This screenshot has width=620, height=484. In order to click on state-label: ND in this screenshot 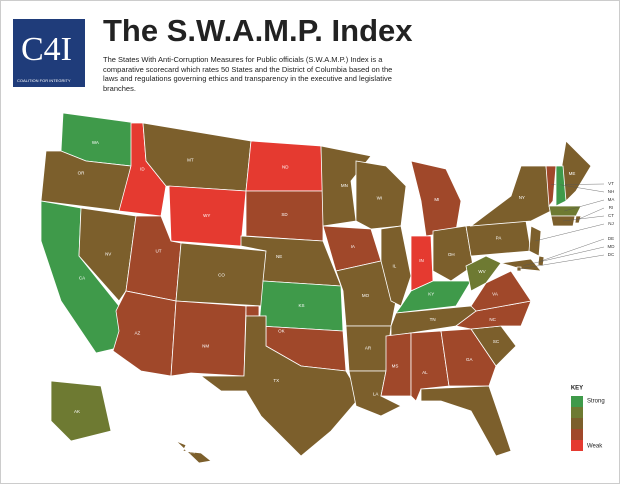, I will do `click(285, 166)`.